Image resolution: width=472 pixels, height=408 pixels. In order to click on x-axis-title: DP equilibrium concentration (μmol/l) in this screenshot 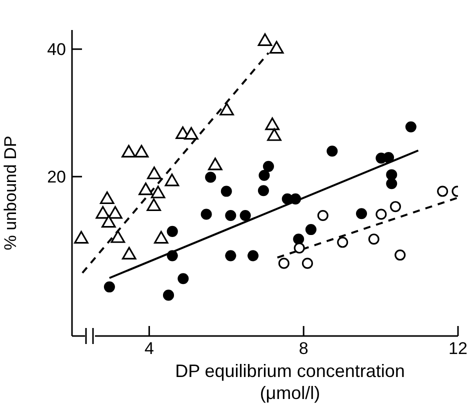, I will do `click(290, 382)`.